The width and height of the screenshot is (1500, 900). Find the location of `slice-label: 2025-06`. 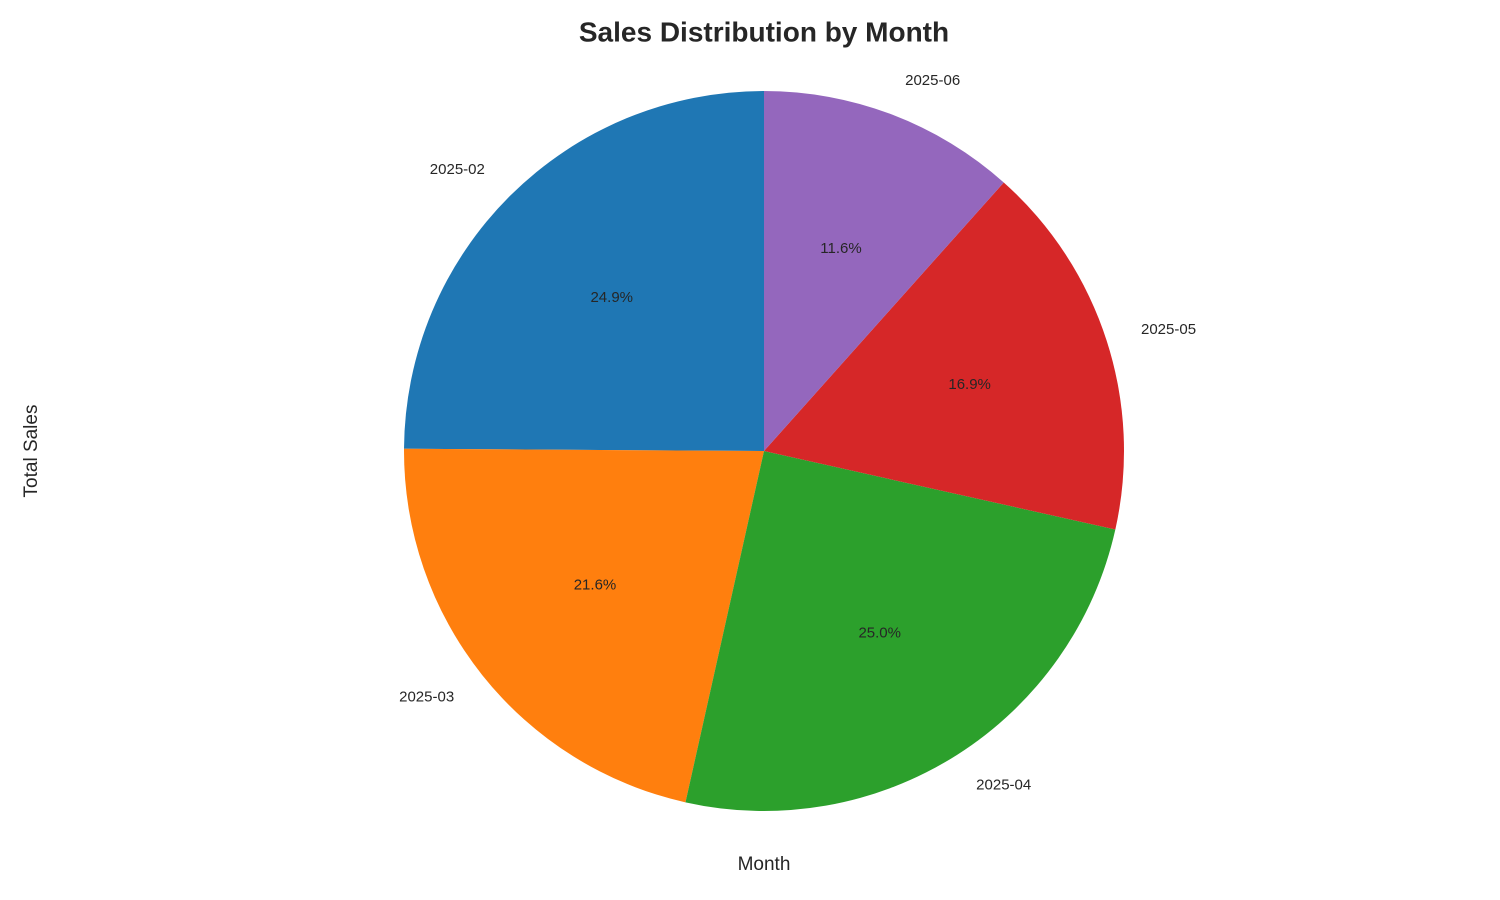

slice-label: 2025-06 is located at coordinates (932, 80).